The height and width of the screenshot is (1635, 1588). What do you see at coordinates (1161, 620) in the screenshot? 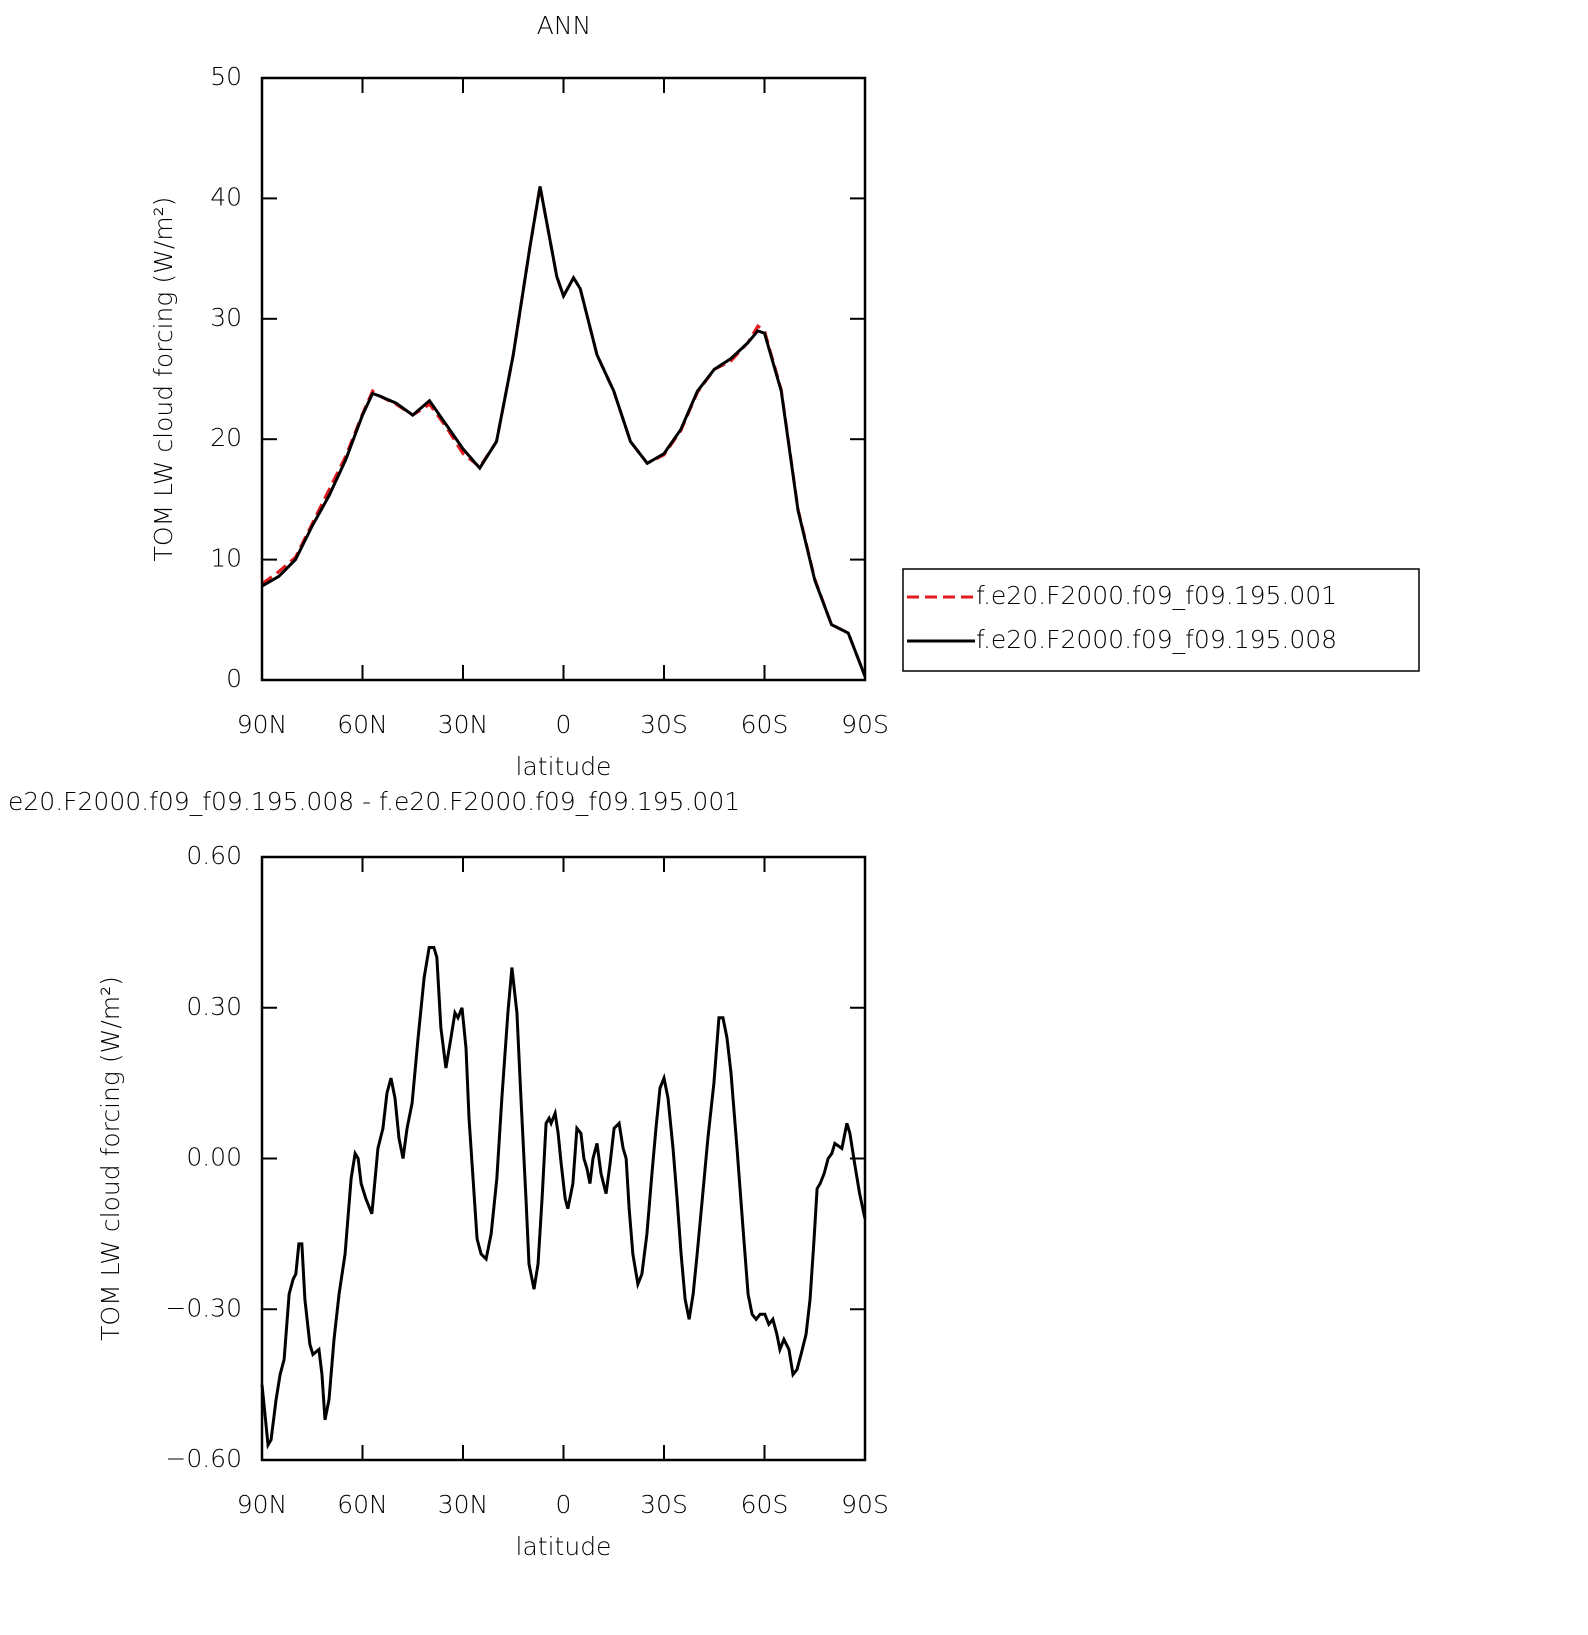
I see `legend-box` at bounding box center [1161, 620].